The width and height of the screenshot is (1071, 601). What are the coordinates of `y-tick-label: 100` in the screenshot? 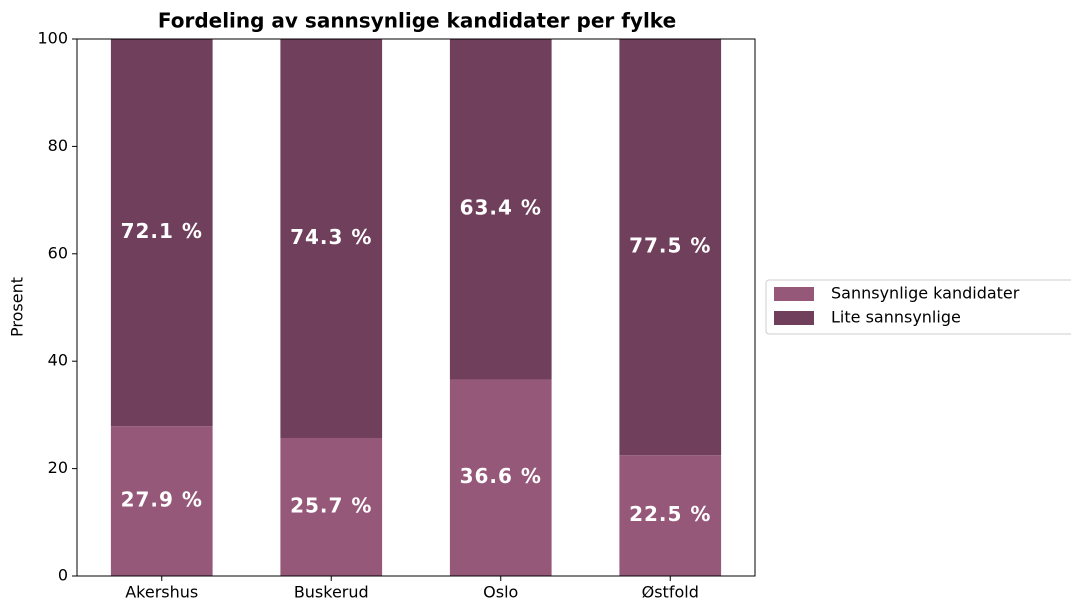 It's located at (52, 38).